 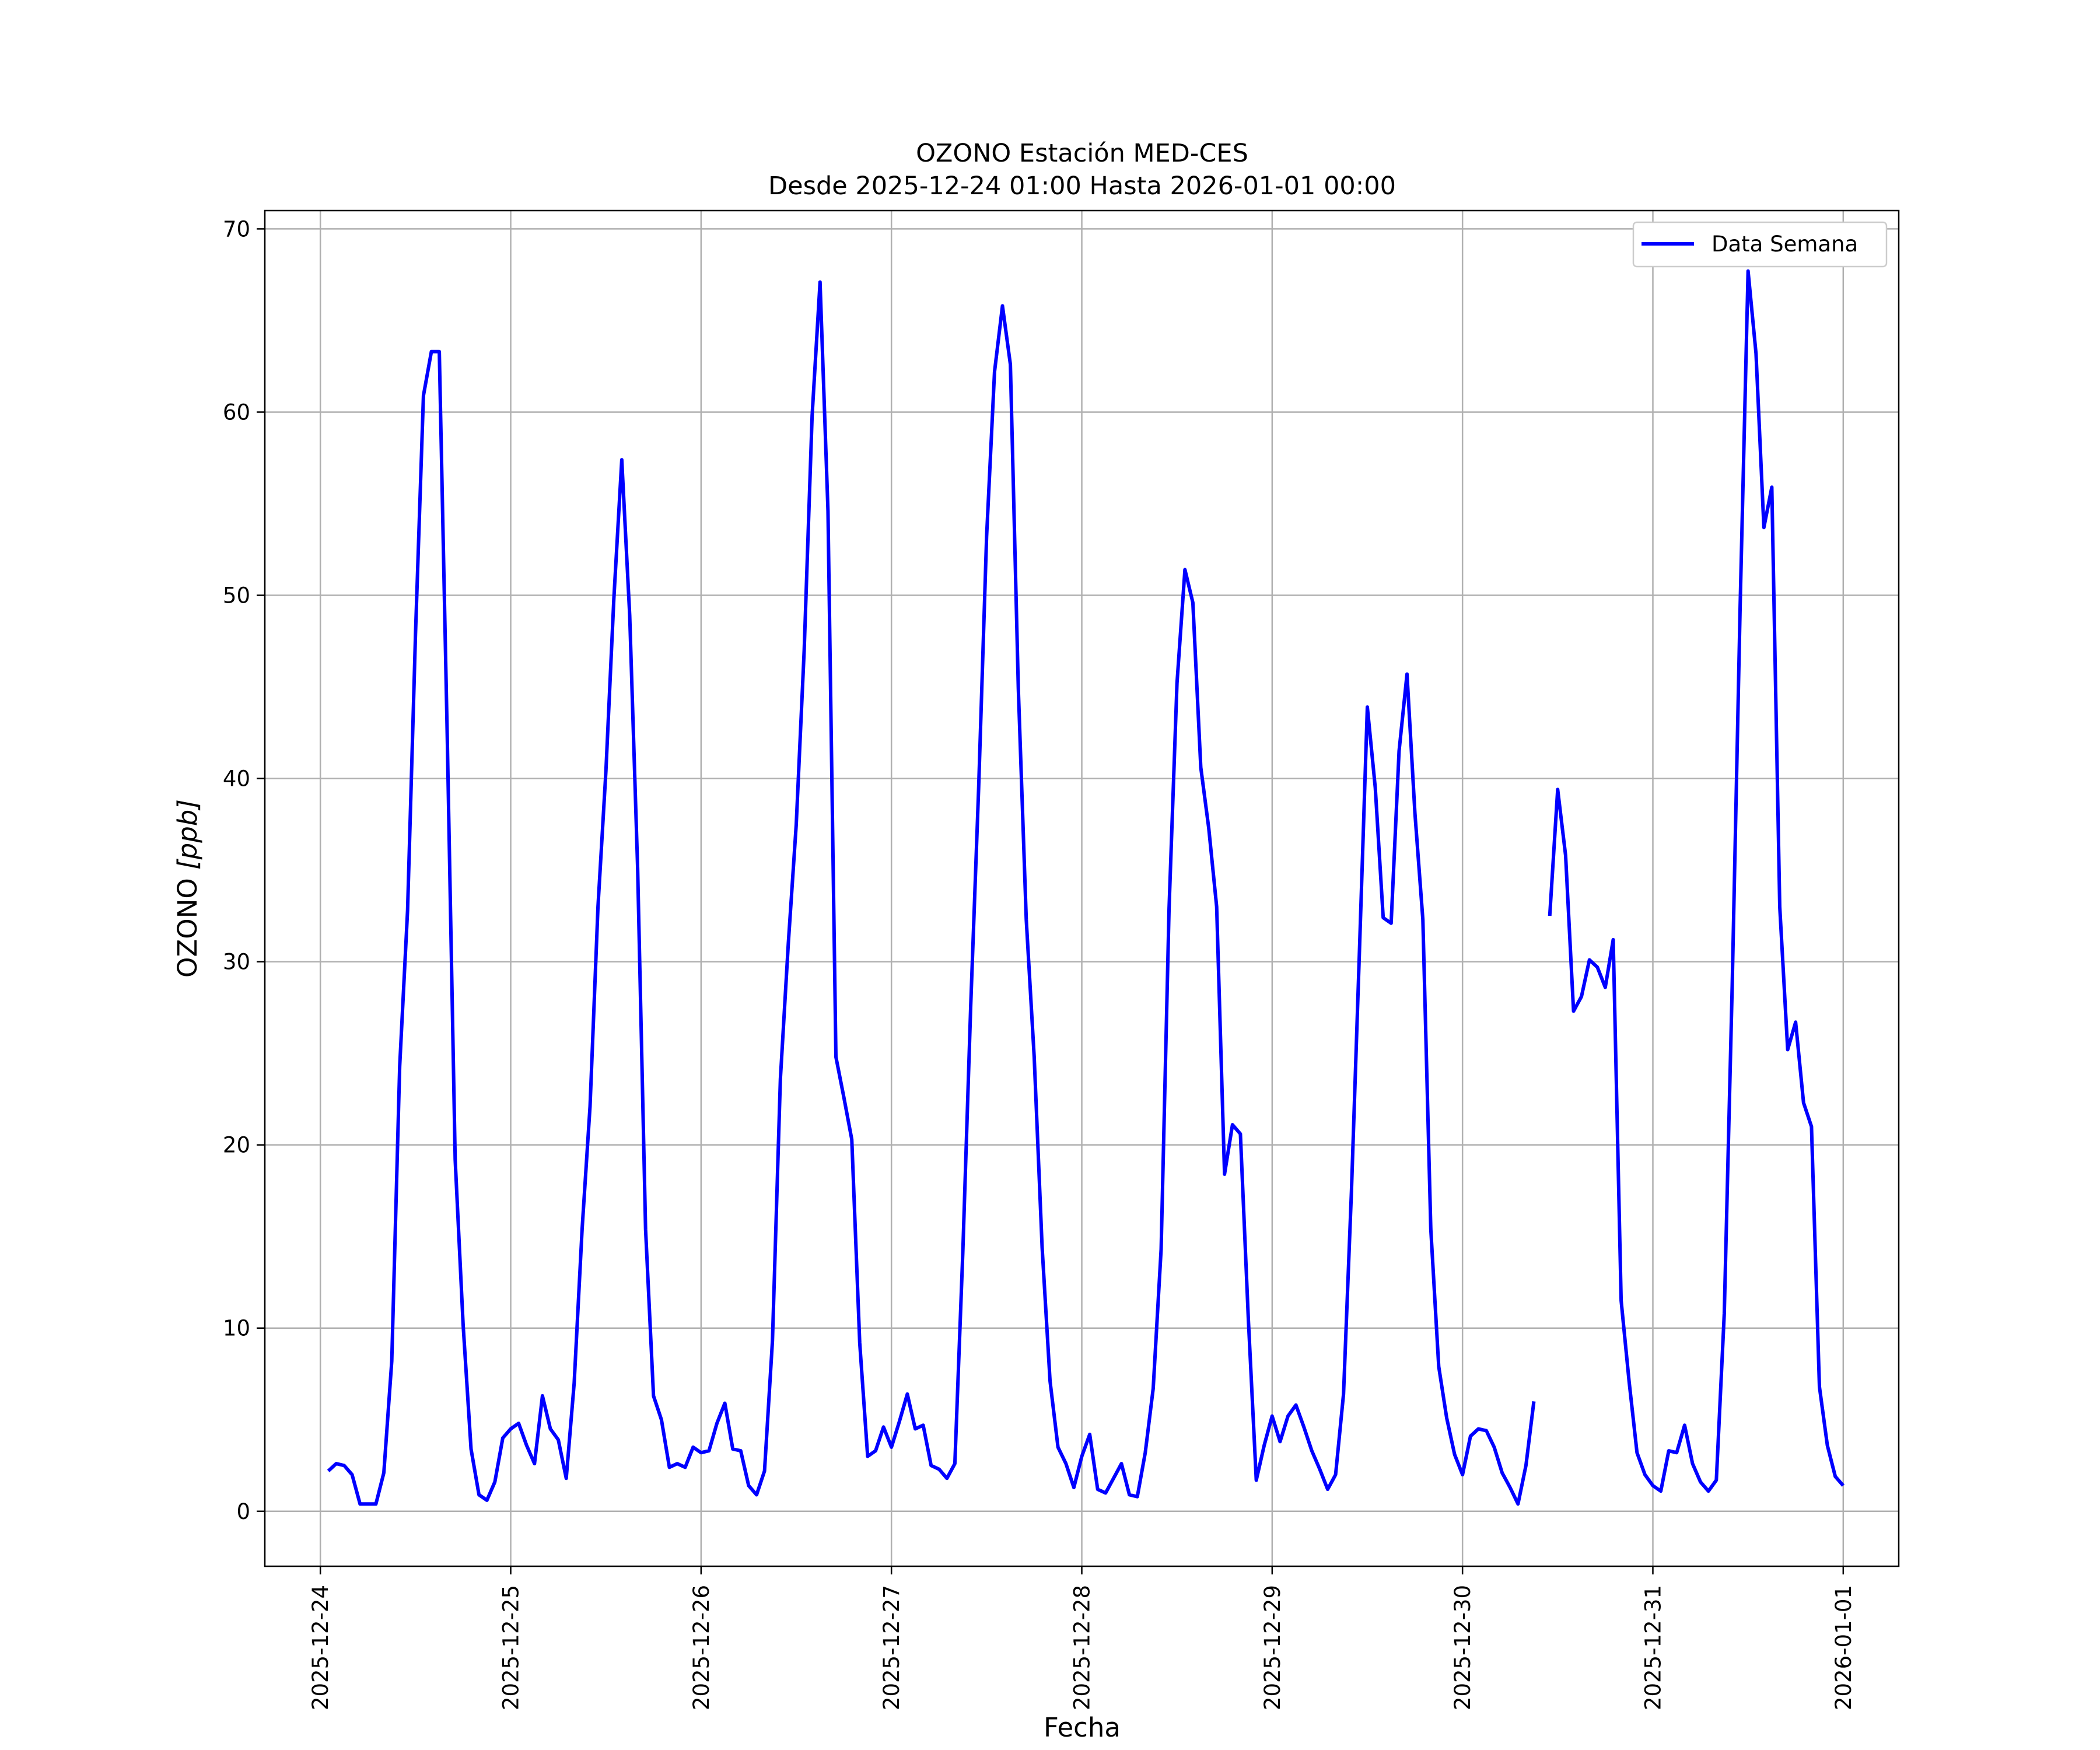 I want to click on y-axis-label: OZONO [ppb], so click(x=187, y=888).